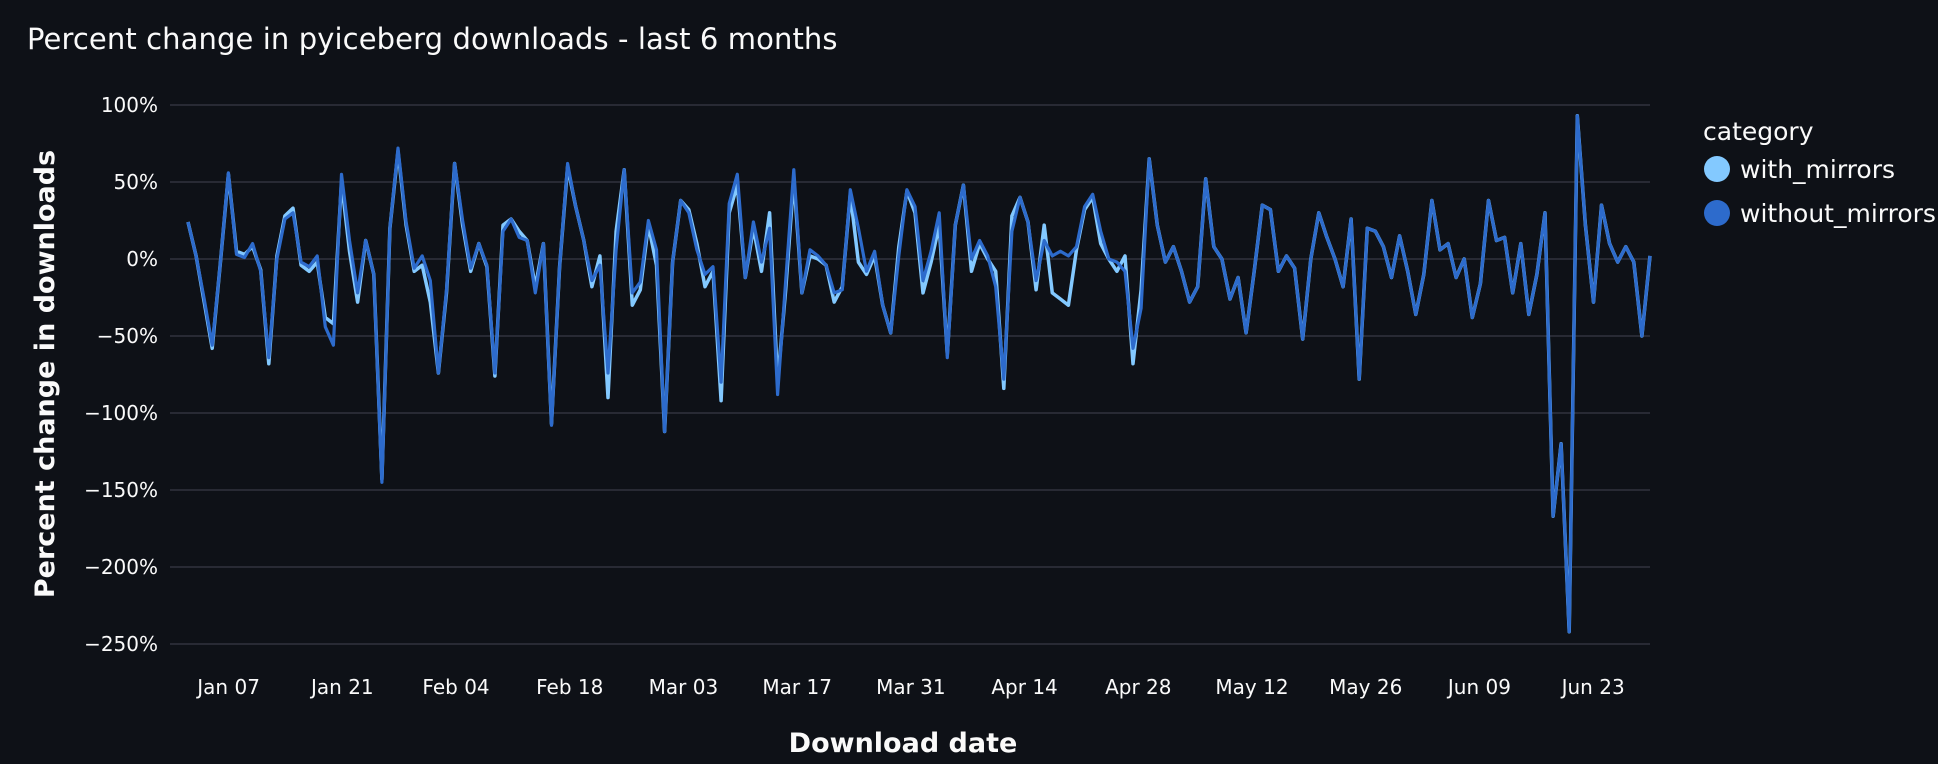 Image resolution: width=1938 pixels, height=764 pixels. Describe the element at coordinates (121, 490) in the screenshot. I see `y-tick-label: −150%` at that location.